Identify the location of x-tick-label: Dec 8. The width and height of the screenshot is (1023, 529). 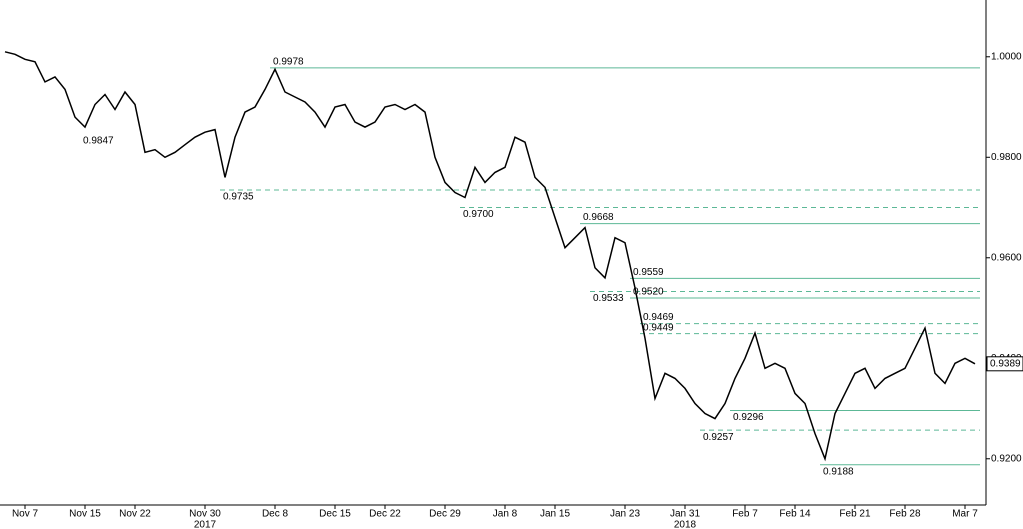
(275, 514).